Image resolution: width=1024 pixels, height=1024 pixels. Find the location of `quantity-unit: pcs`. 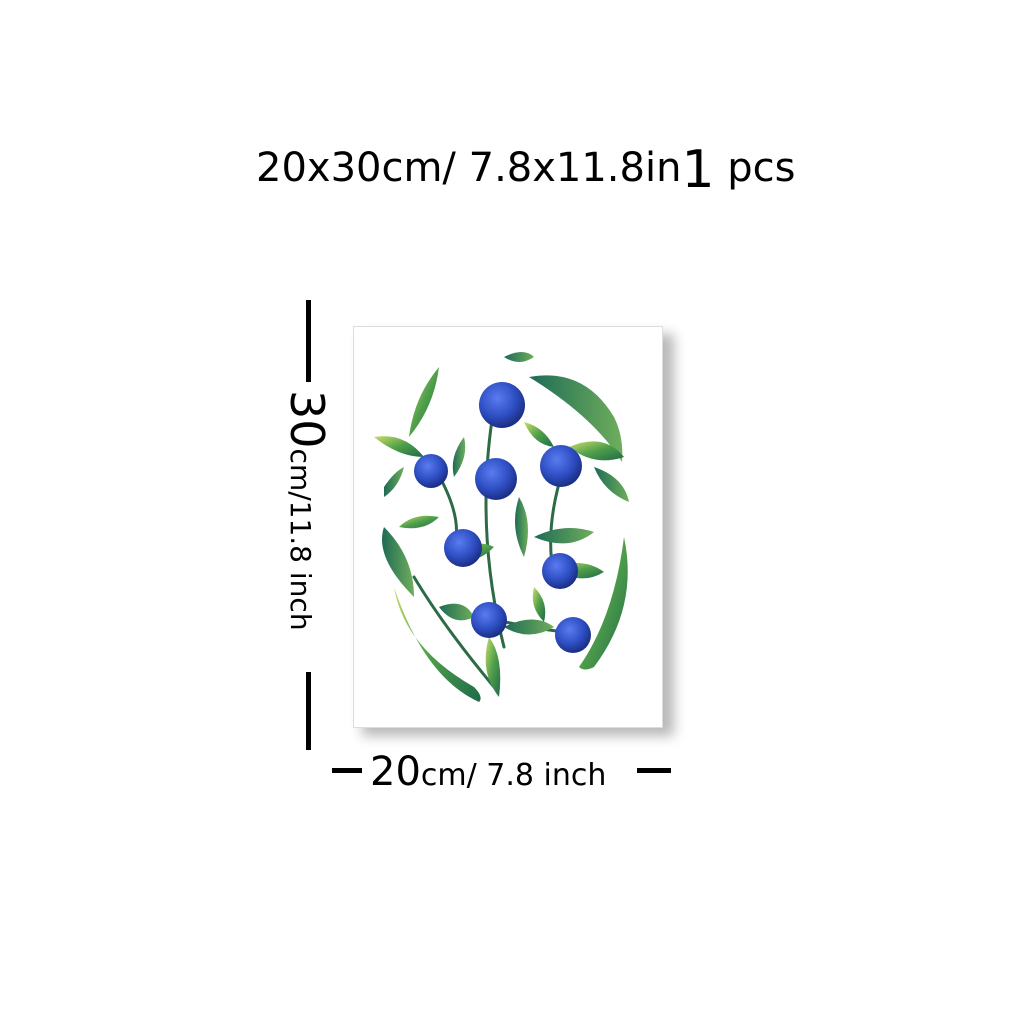

quantity-unit: pcs is located at coordinates (761, 168).